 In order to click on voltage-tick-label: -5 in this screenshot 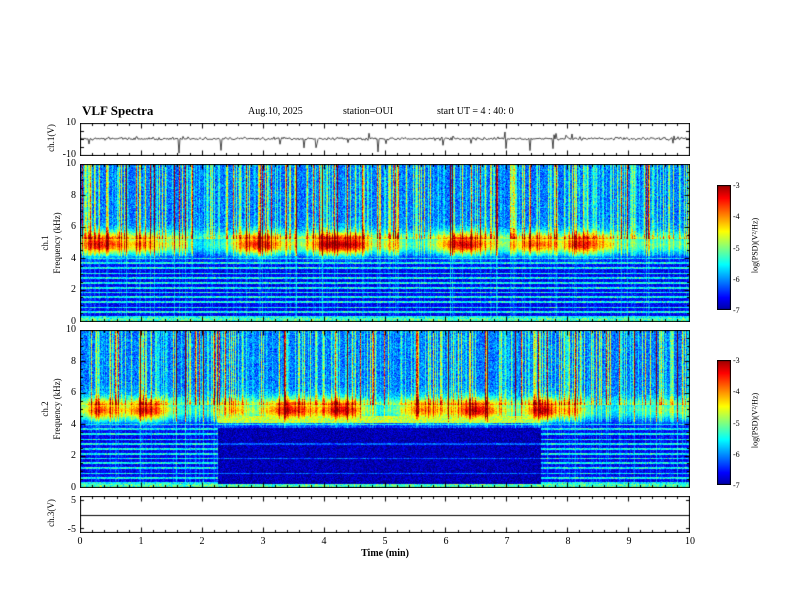, I will do `click(71, 529)`.